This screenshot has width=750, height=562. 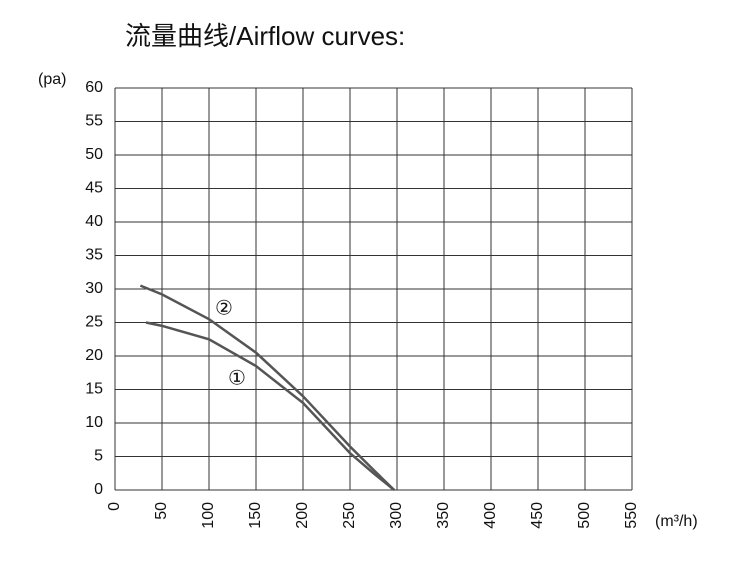 What do you see at coordinates (584, 515) in the screenshot?
I see `x-tick-label: 500` at bounding box center [584, 515].